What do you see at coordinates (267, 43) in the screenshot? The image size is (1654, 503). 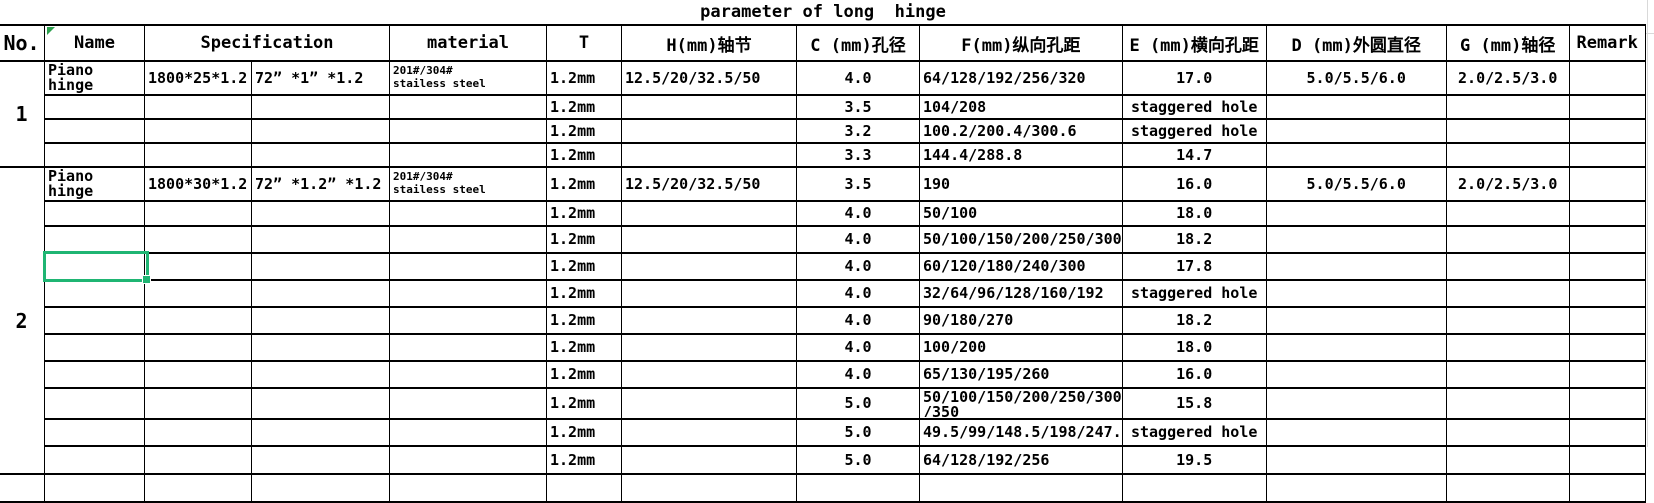 I see `column-header-specification: Specification` at bounding box center [267, 43].